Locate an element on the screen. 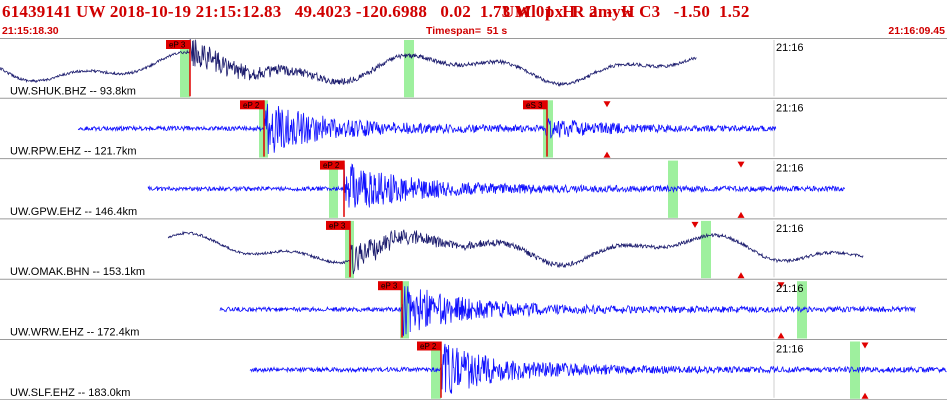  station-channel-label: UW.RPW.EHZ -- 121.7km is located at coordinates (73, 152).